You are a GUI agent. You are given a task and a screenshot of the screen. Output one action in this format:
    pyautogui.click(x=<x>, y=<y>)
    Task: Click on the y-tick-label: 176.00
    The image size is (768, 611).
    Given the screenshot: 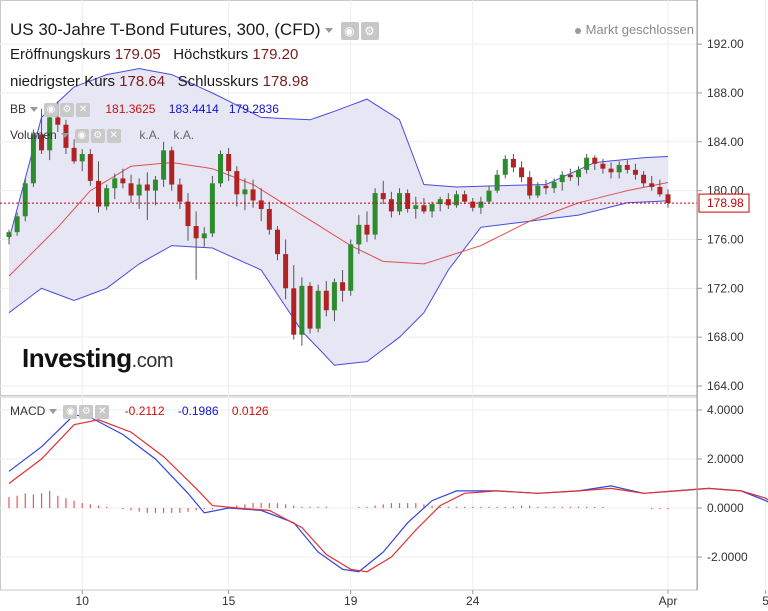 What is the action you would take?
    pyautogui.click(x=725, y=239)
    